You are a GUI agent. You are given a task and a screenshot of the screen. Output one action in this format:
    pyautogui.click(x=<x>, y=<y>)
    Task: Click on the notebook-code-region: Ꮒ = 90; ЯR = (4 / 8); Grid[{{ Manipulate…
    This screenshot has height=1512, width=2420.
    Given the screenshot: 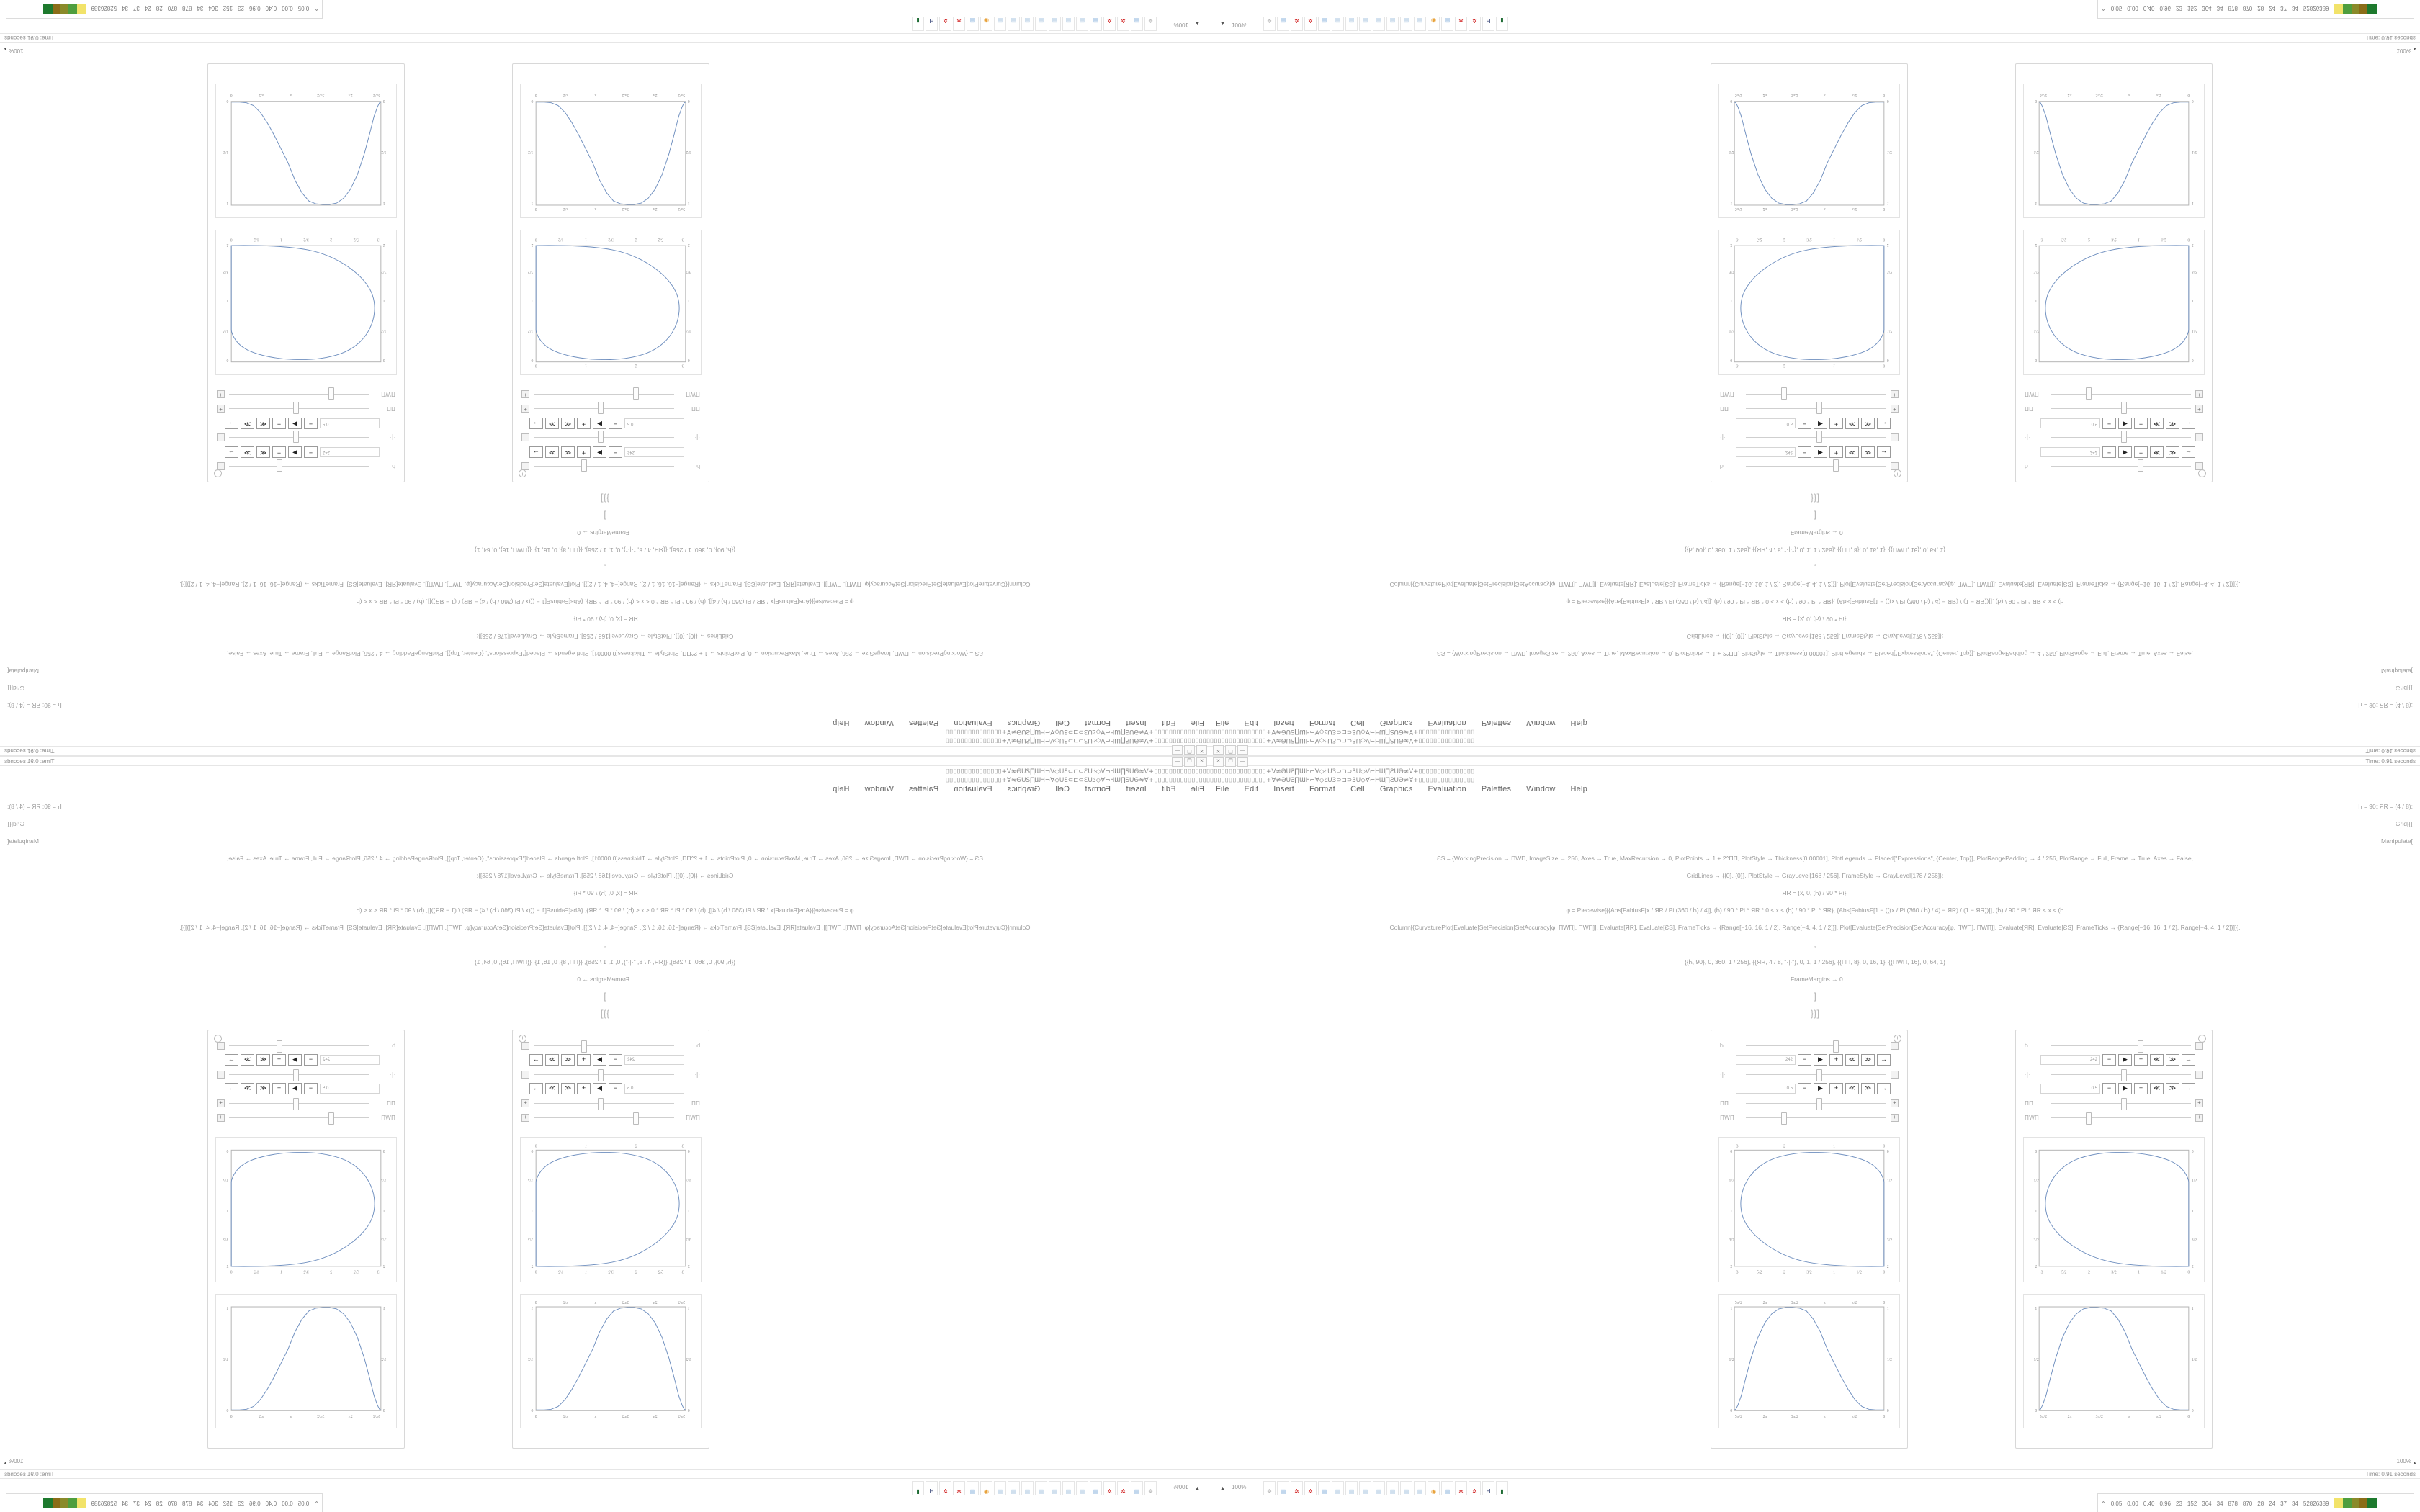 What is the action you would take?
    pyautogui.click(x=1815, y=910)
    